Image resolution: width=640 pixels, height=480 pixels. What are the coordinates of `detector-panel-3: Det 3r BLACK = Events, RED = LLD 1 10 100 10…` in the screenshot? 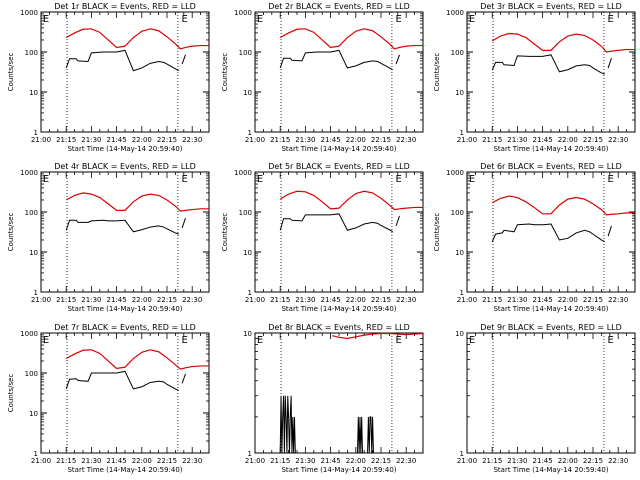 It's located at (534, 77).